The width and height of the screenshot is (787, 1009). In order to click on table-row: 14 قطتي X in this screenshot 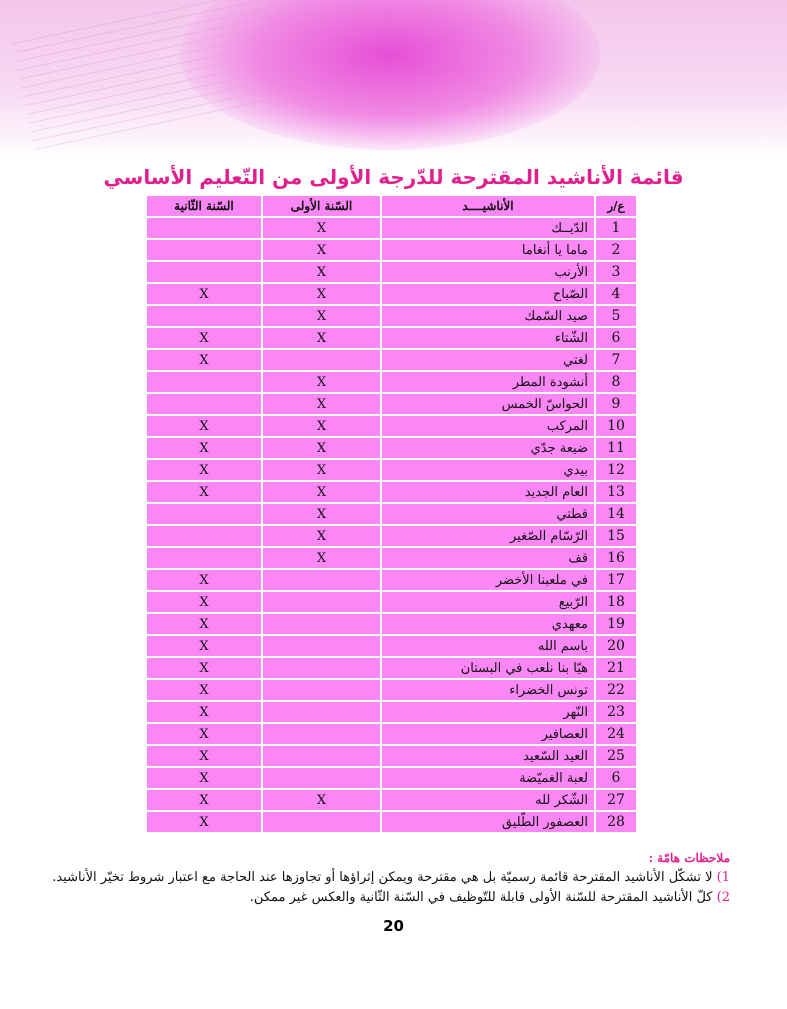, I will do `click(391, 514)`.